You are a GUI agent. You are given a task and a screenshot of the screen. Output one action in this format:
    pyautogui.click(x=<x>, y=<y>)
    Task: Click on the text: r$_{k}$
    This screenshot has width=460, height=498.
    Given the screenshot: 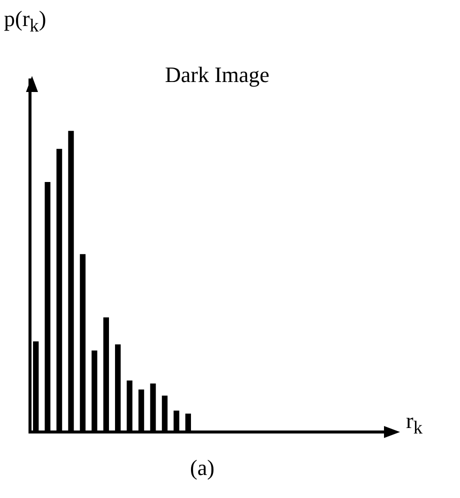 What is the action you would take?
    pyautogui.click(x=414, y=423)
    